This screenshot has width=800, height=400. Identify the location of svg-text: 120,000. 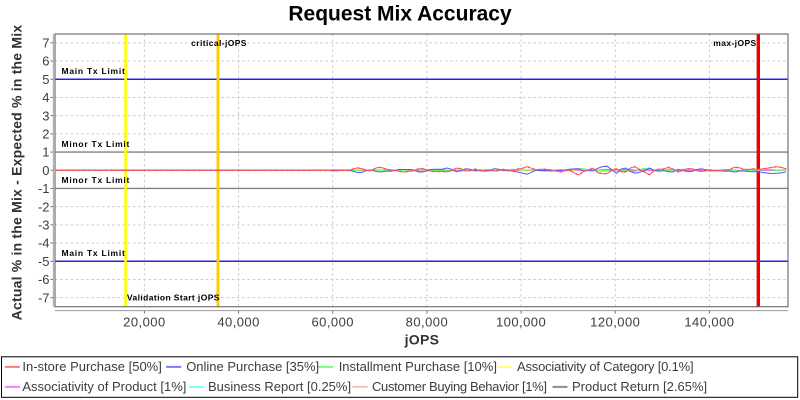
(615, 322).